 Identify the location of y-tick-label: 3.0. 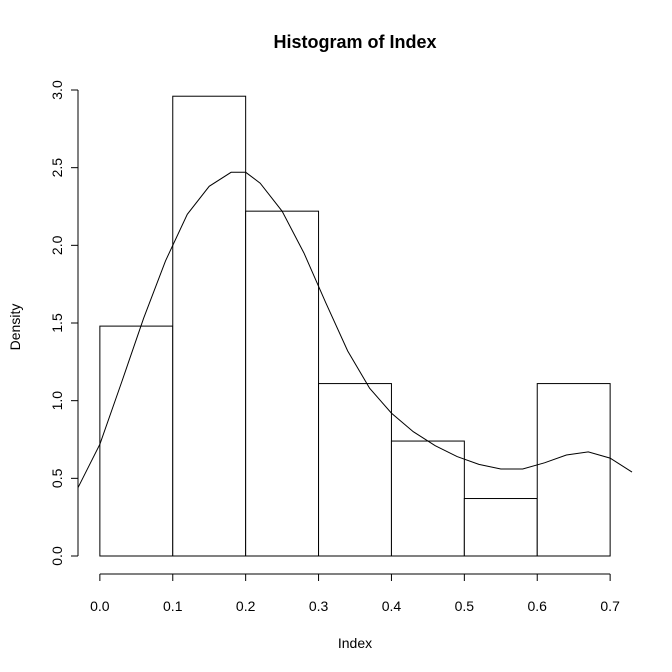
(57, 90).